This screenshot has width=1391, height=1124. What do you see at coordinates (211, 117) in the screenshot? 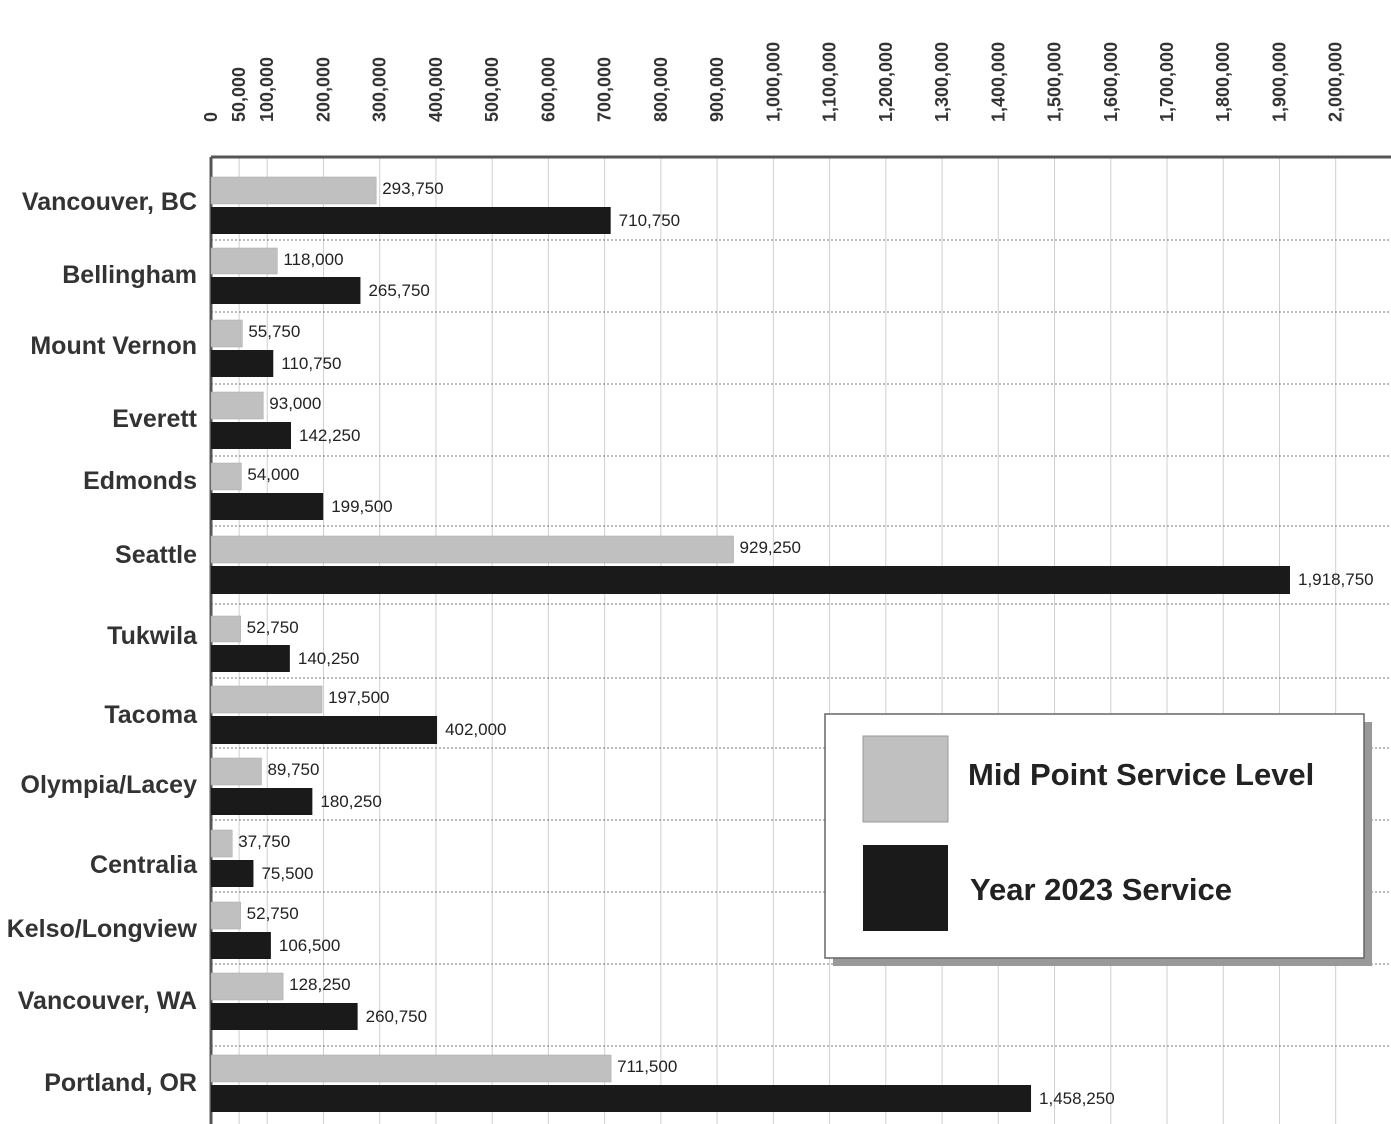
I see `x-tick-label: 0` at bounding box center [211, 117].